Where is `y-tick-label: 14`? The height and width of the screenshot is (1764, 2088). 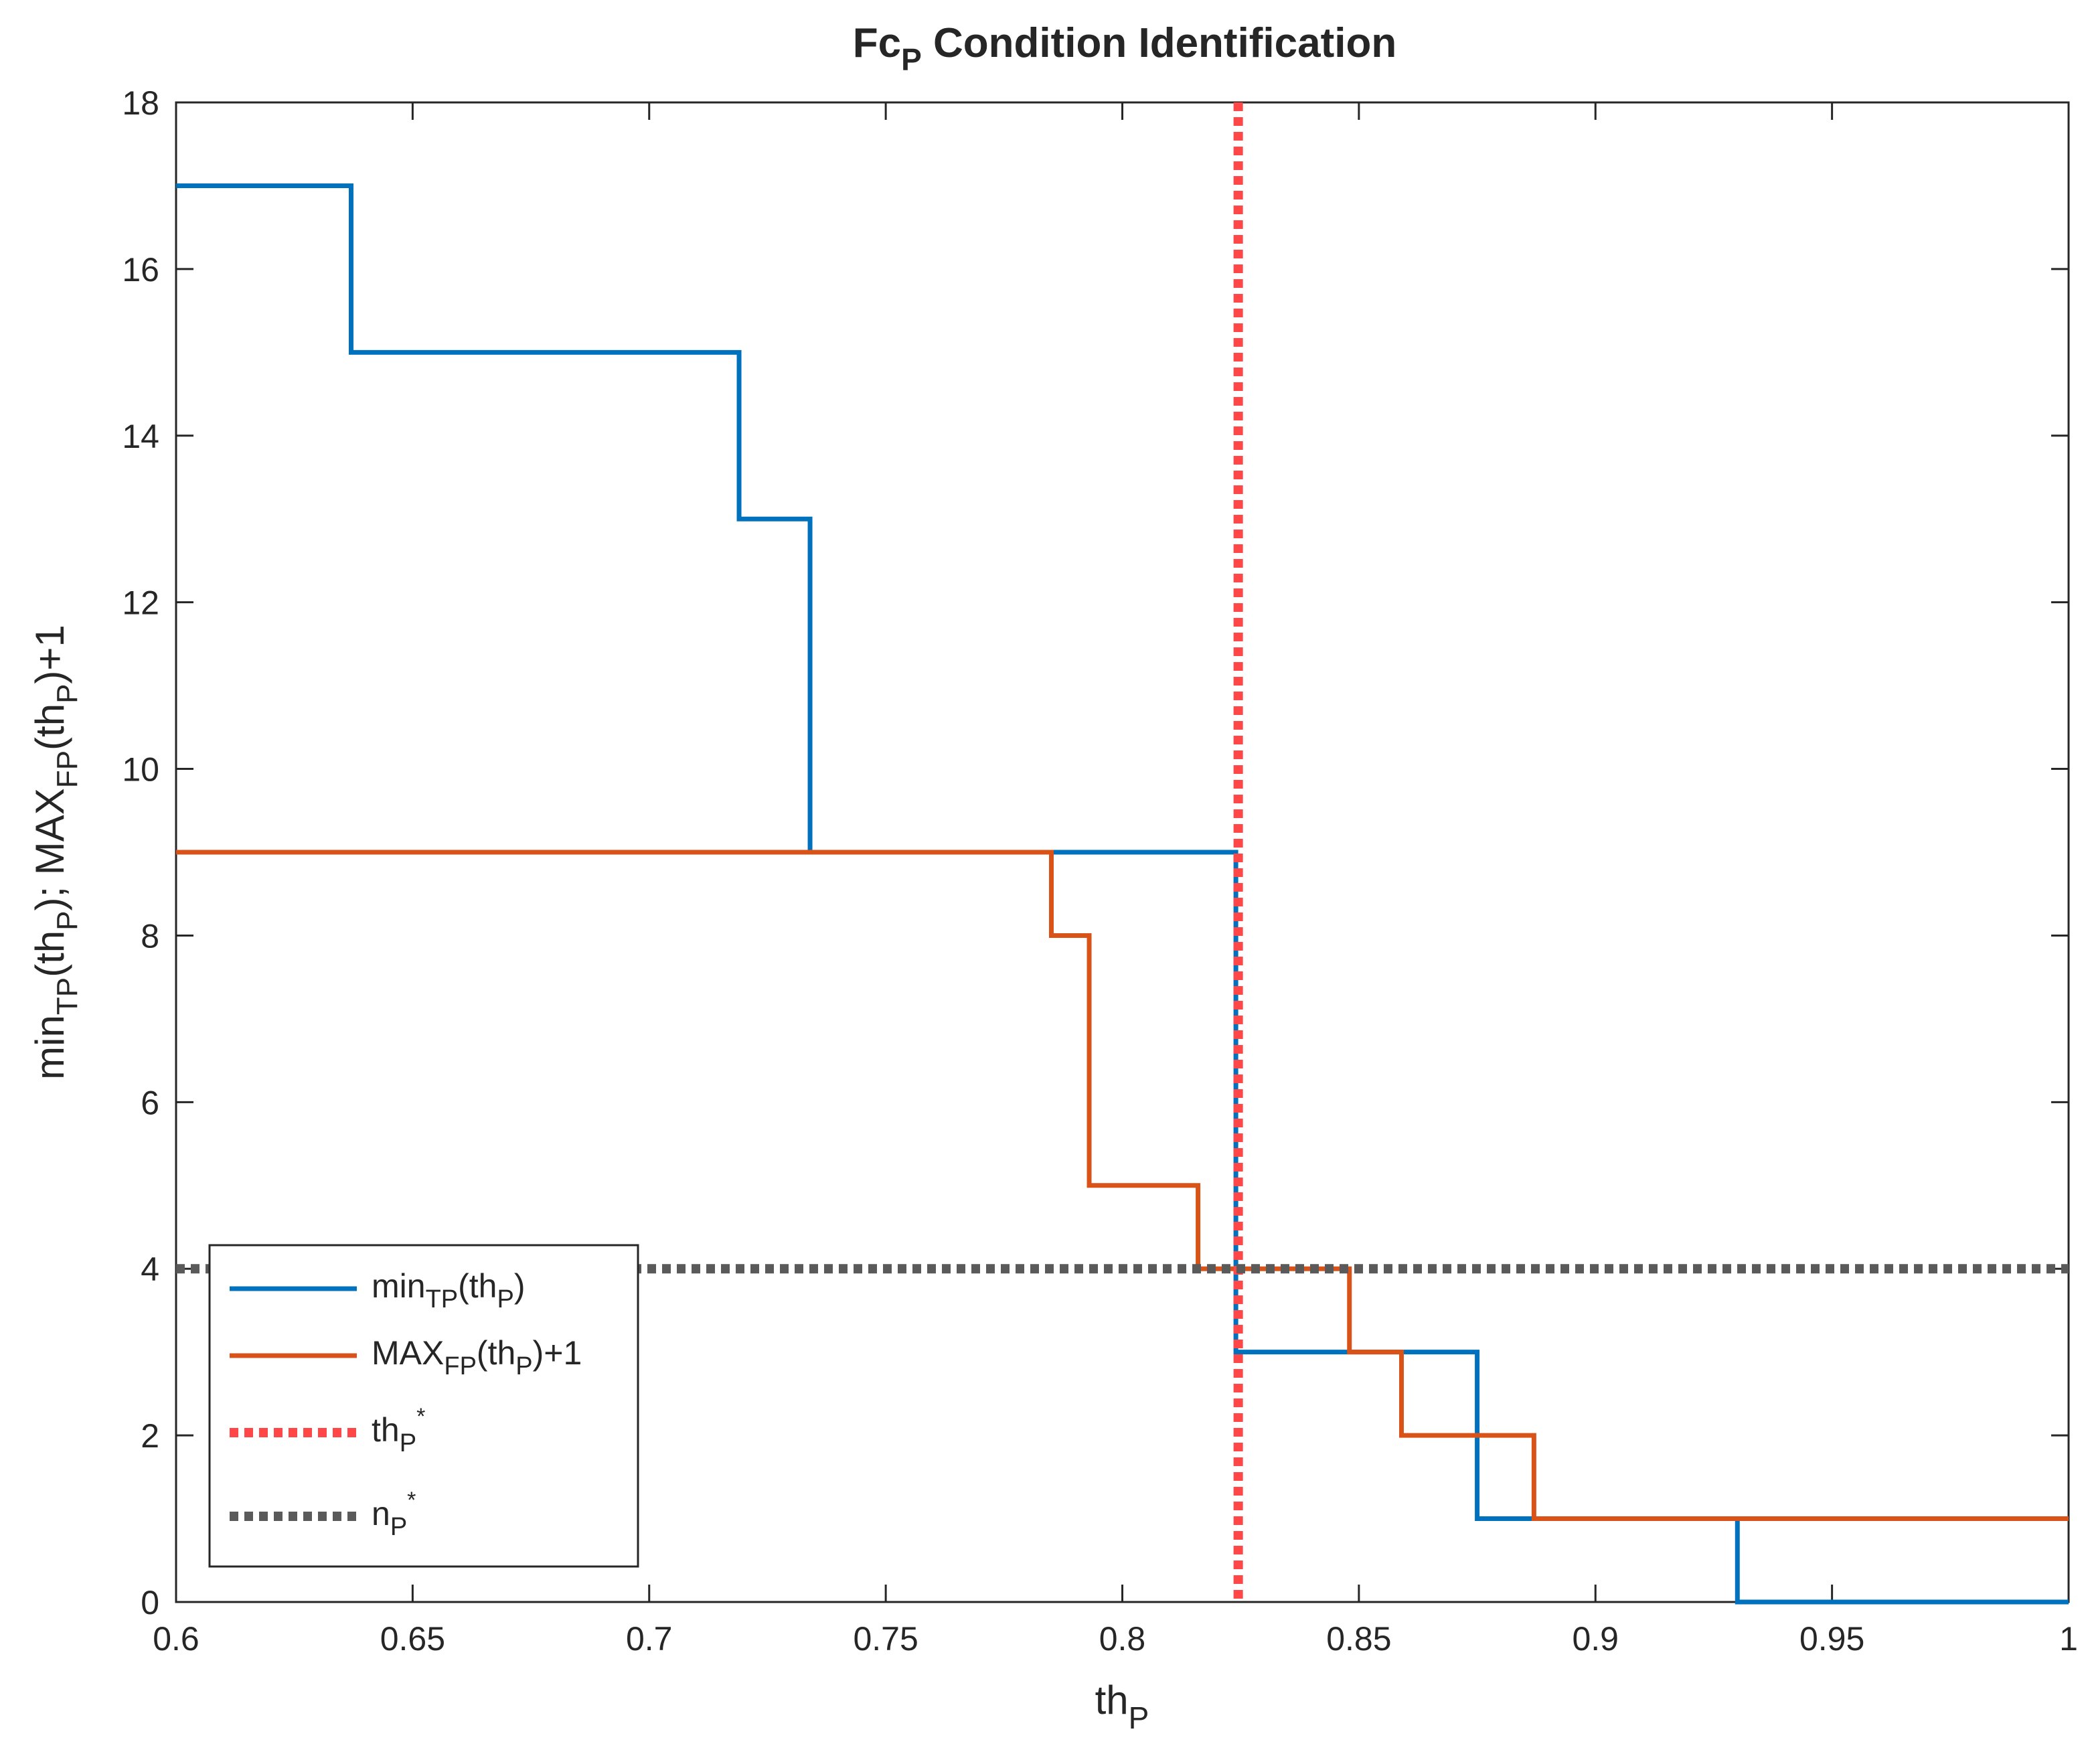
y-tick-label: 14 is located at coordinates (140, 437).